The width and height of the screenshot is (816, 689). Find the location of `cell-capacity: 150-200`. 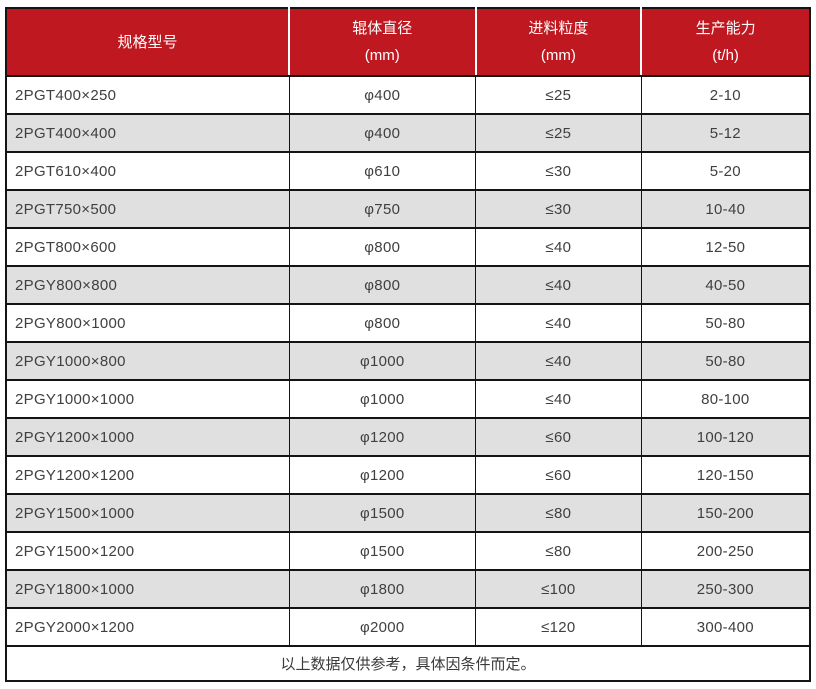

cell-capacity: 150-200 is located at coordinates (725, 513).